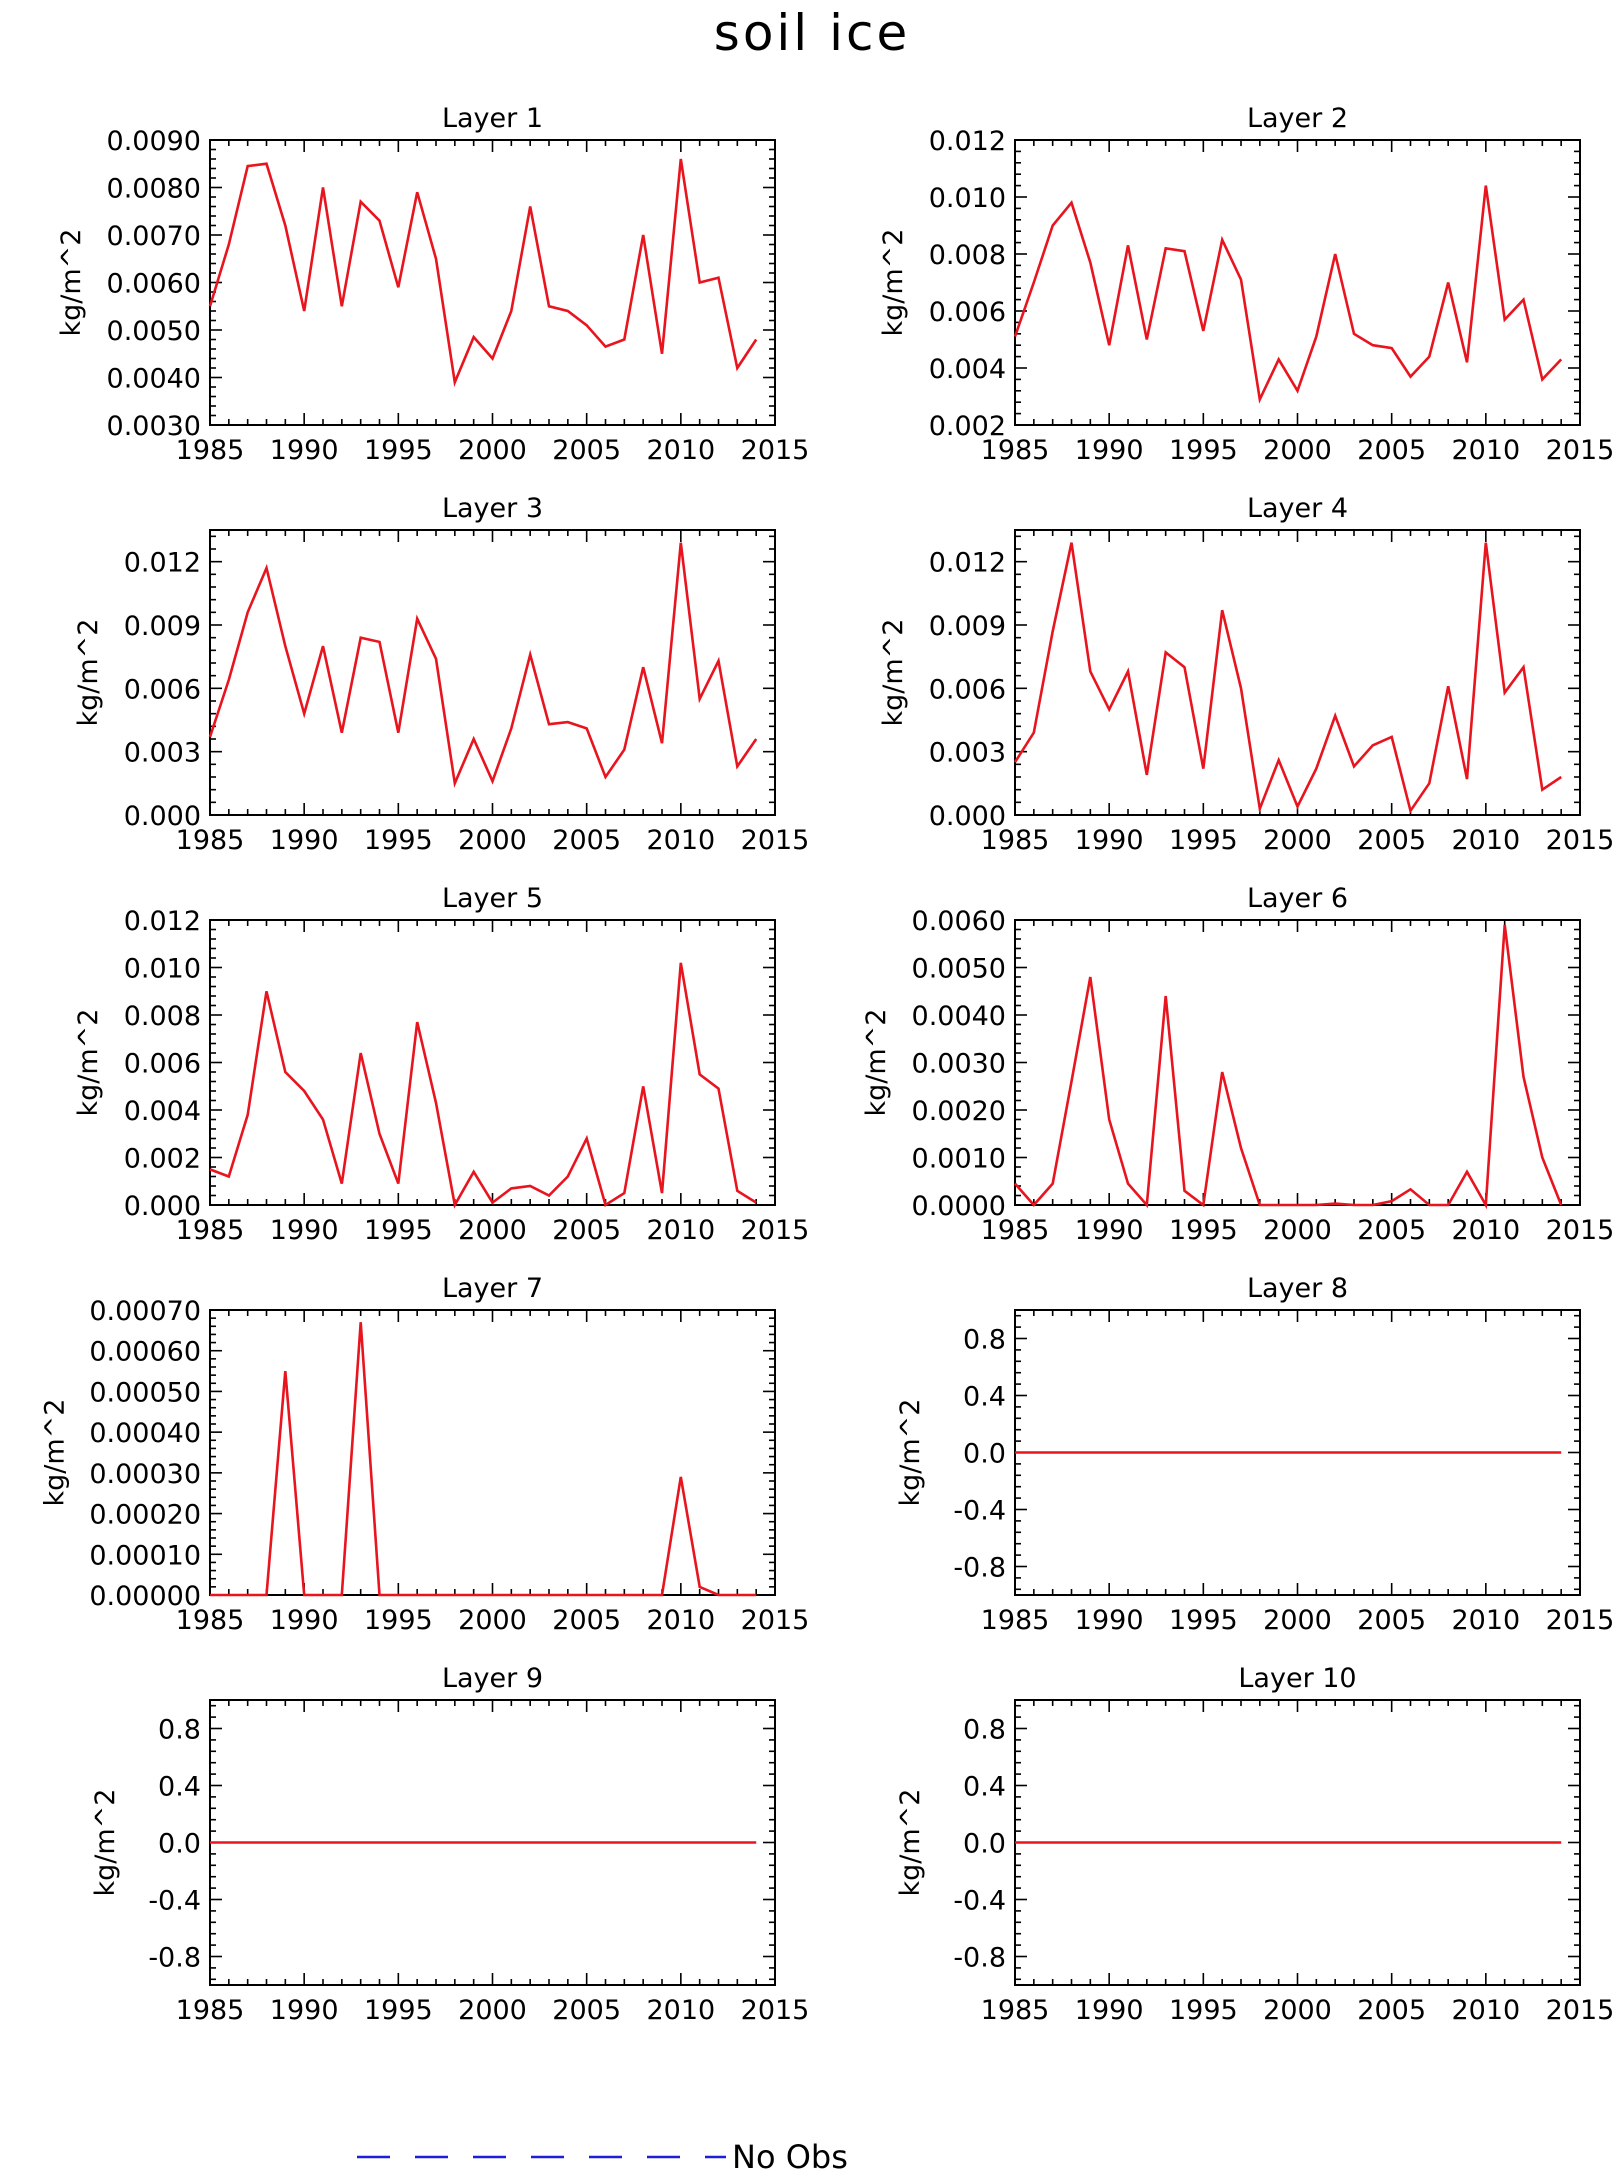  What do you see at coordinates (586, 450) in the screenshot?
I see `layer-1-xtick-label: 2005` at bounding box center [586, 450].